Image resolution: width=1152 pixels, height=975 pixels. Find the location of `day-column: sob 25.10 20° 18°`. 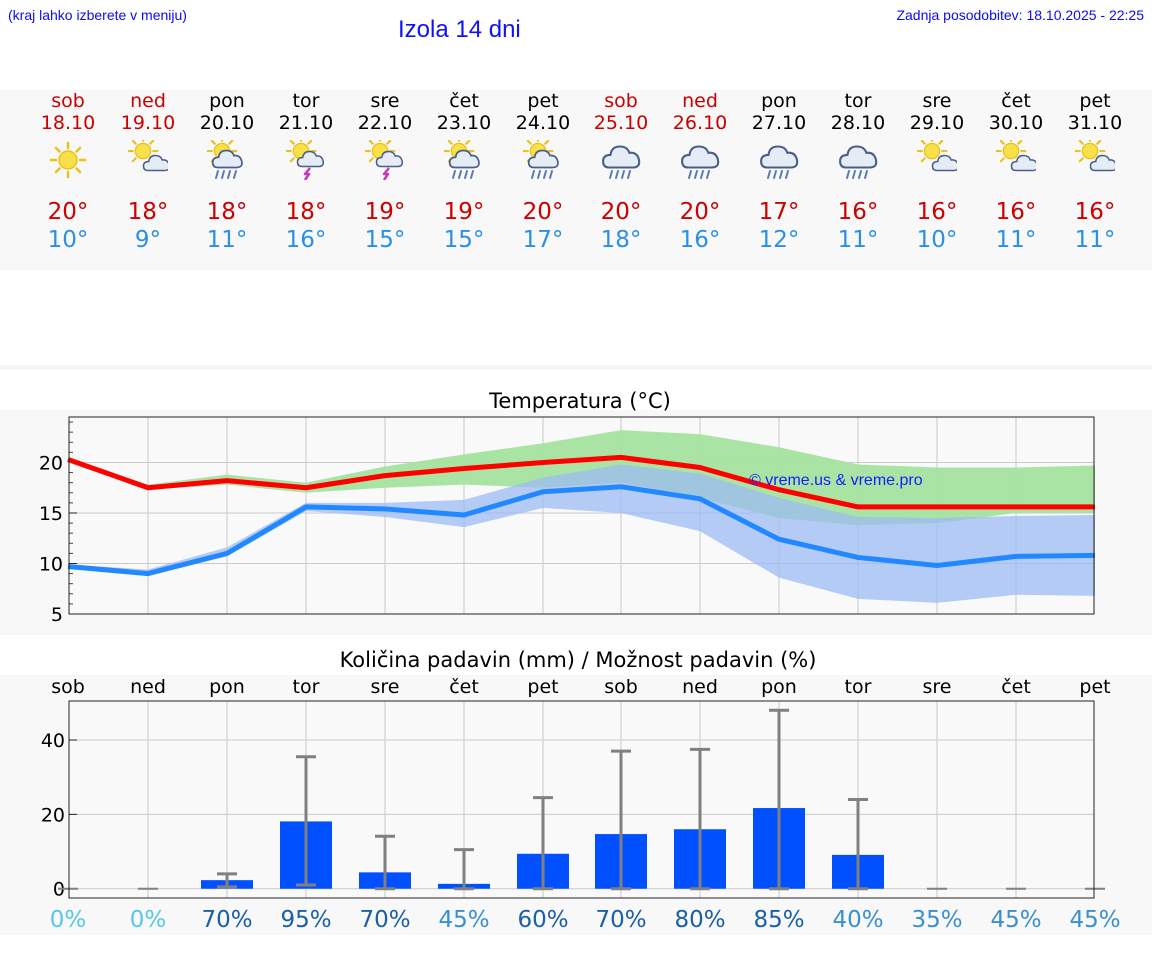

day-column: sob 25.10 20° 18° is located at coordinates (621, 180).